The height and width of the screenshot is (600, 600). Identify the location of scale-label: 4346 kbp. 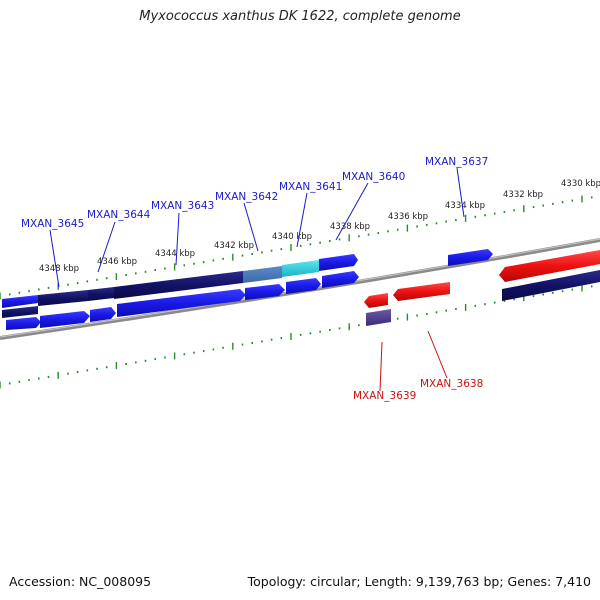
(117, 262).